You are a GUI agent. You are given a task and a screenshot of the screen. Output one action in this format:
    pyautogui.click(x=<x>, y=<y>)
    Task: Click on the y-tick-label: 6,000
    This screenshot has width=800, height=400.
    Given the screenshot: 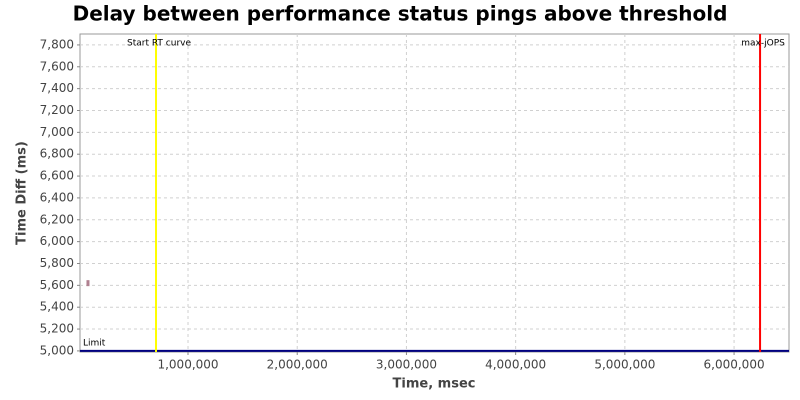 What is the action you would take?
    pyautogui.click(x=57, y=241)
    